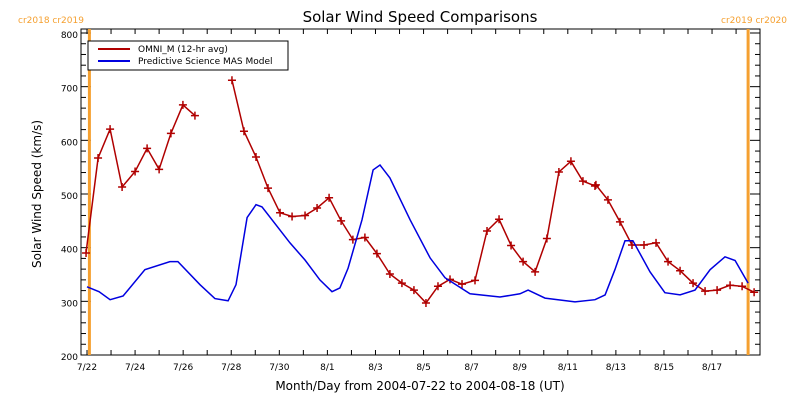 The height and width of the screenshot is (400, 800). I want to click on carrington-label-right: cr2019 cr2020, so click(754, 21).